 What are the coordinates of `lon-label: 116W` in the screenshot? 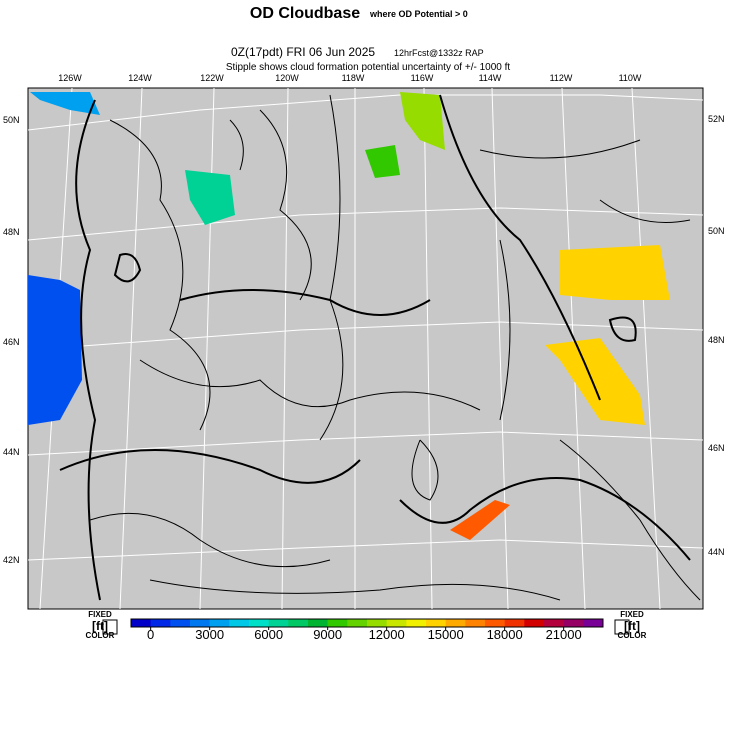 It's located at (422, 78).